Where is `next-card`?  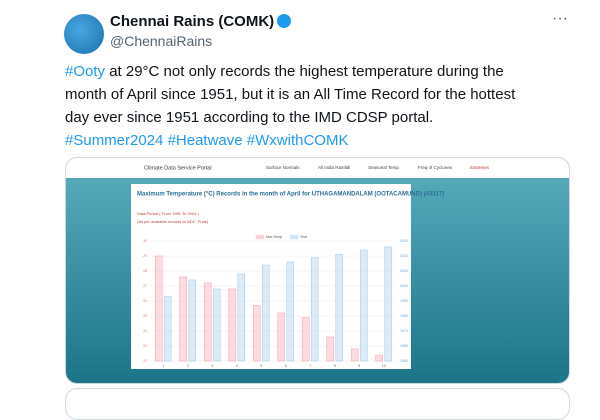
next-card is located at coordinates (317, 404).